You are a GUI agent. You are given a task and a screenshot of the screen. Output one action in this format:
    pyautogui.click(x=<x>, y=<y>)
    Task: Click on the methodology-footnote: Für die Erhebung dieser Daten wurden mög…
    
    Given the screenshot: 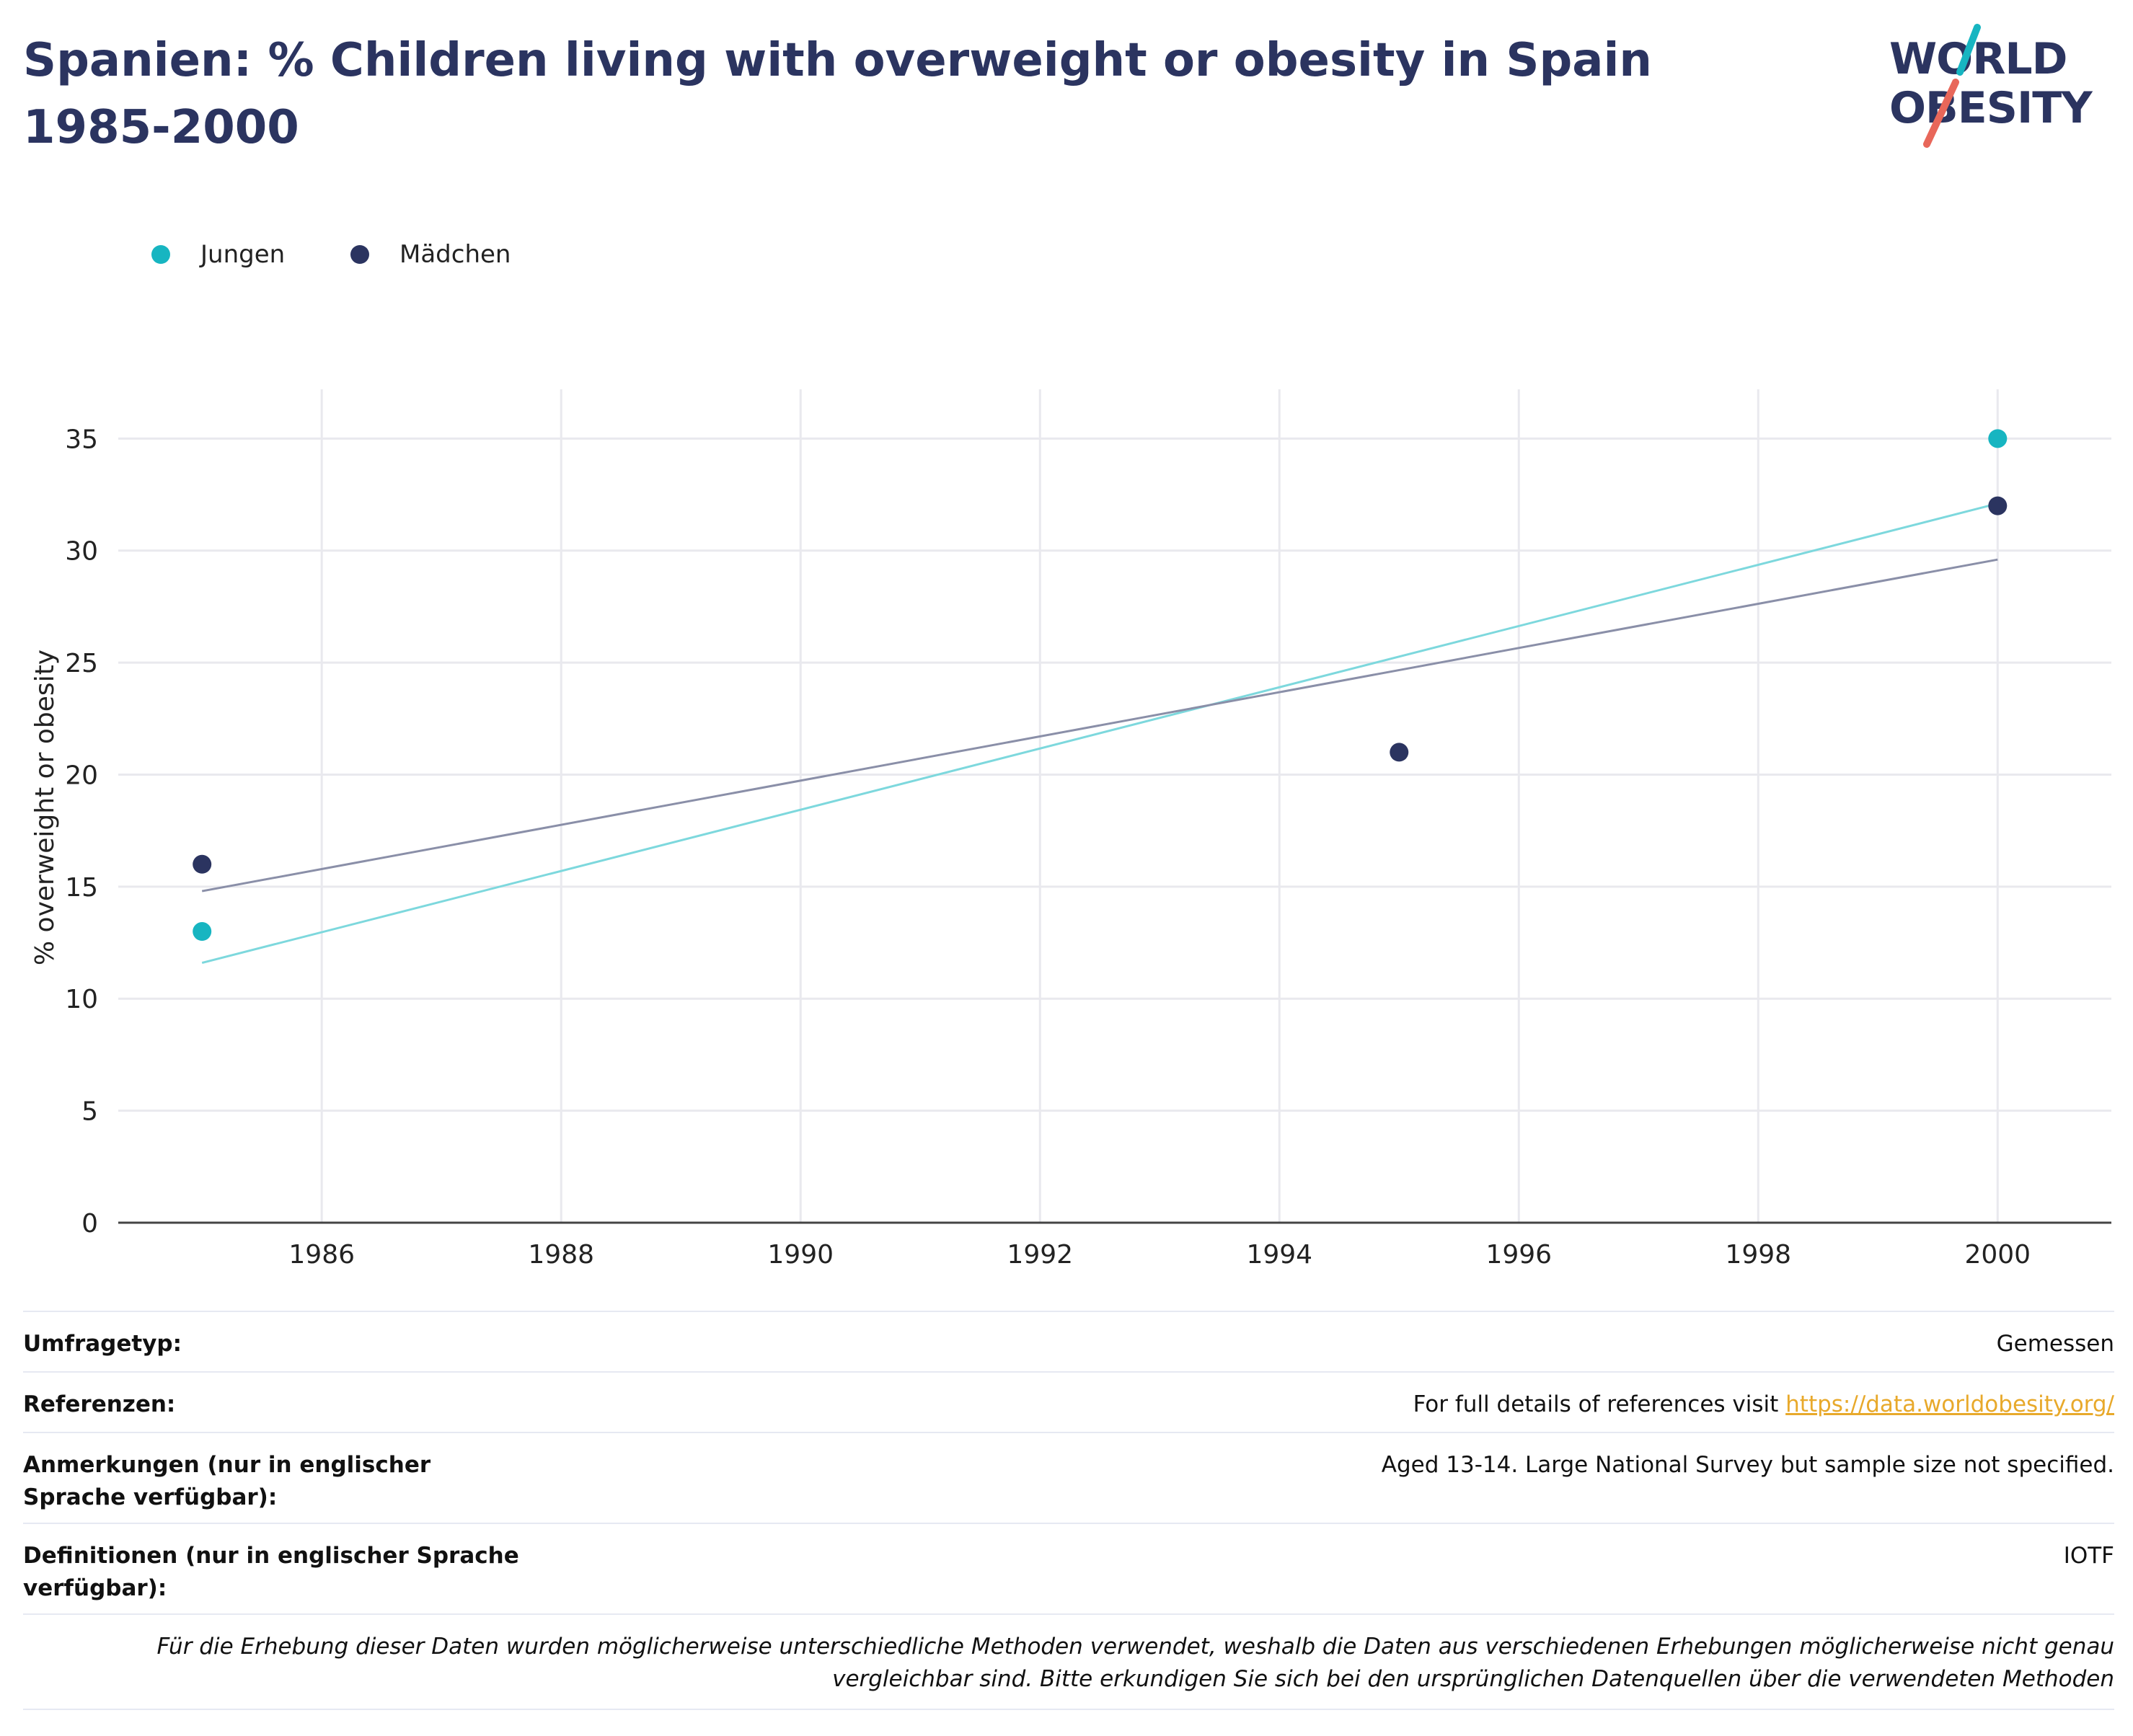 What is the action you would take?
    pyautogui.click(x=1068, y=1661)
    